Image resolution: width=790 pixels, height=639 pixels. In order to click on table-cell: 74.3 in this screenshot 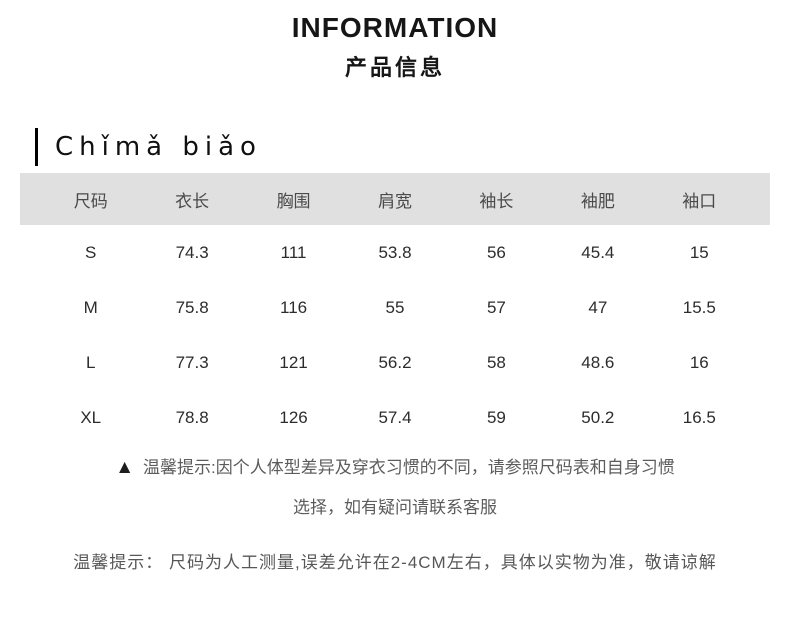, I will do `click(192, 252)`.